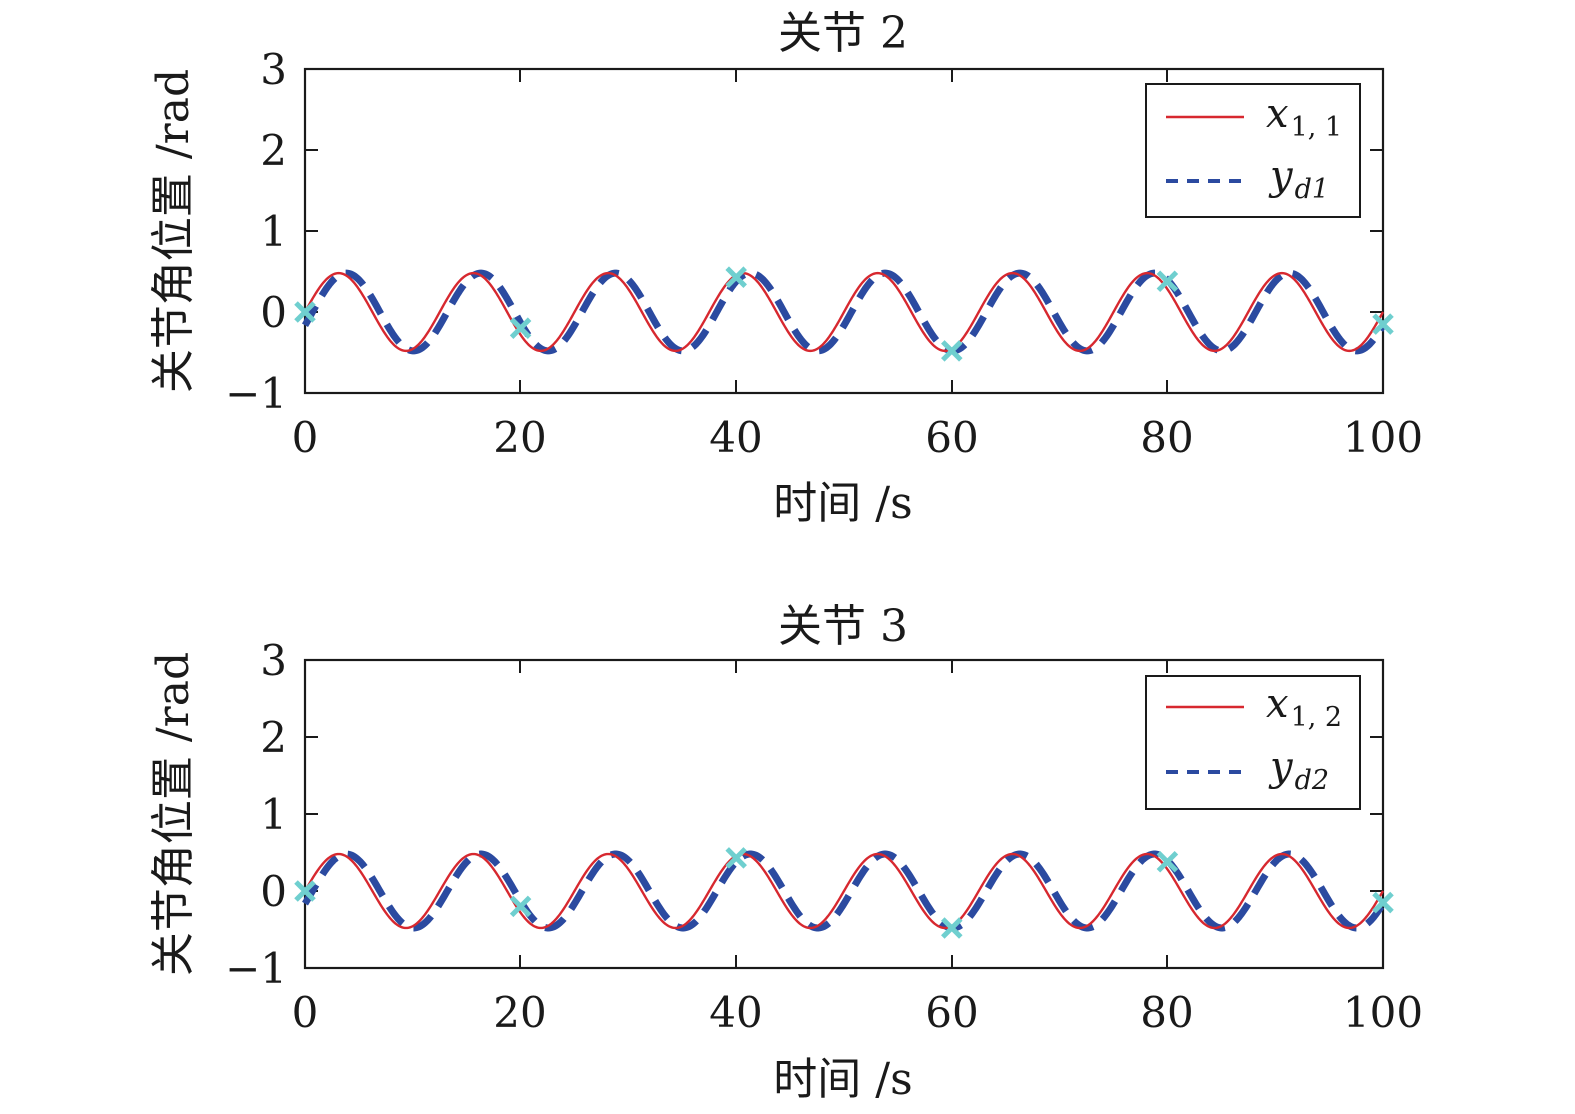 This screenshot has width=1575, height=1114. I want to click on legend-subscript: d1, so click(1312, 189).